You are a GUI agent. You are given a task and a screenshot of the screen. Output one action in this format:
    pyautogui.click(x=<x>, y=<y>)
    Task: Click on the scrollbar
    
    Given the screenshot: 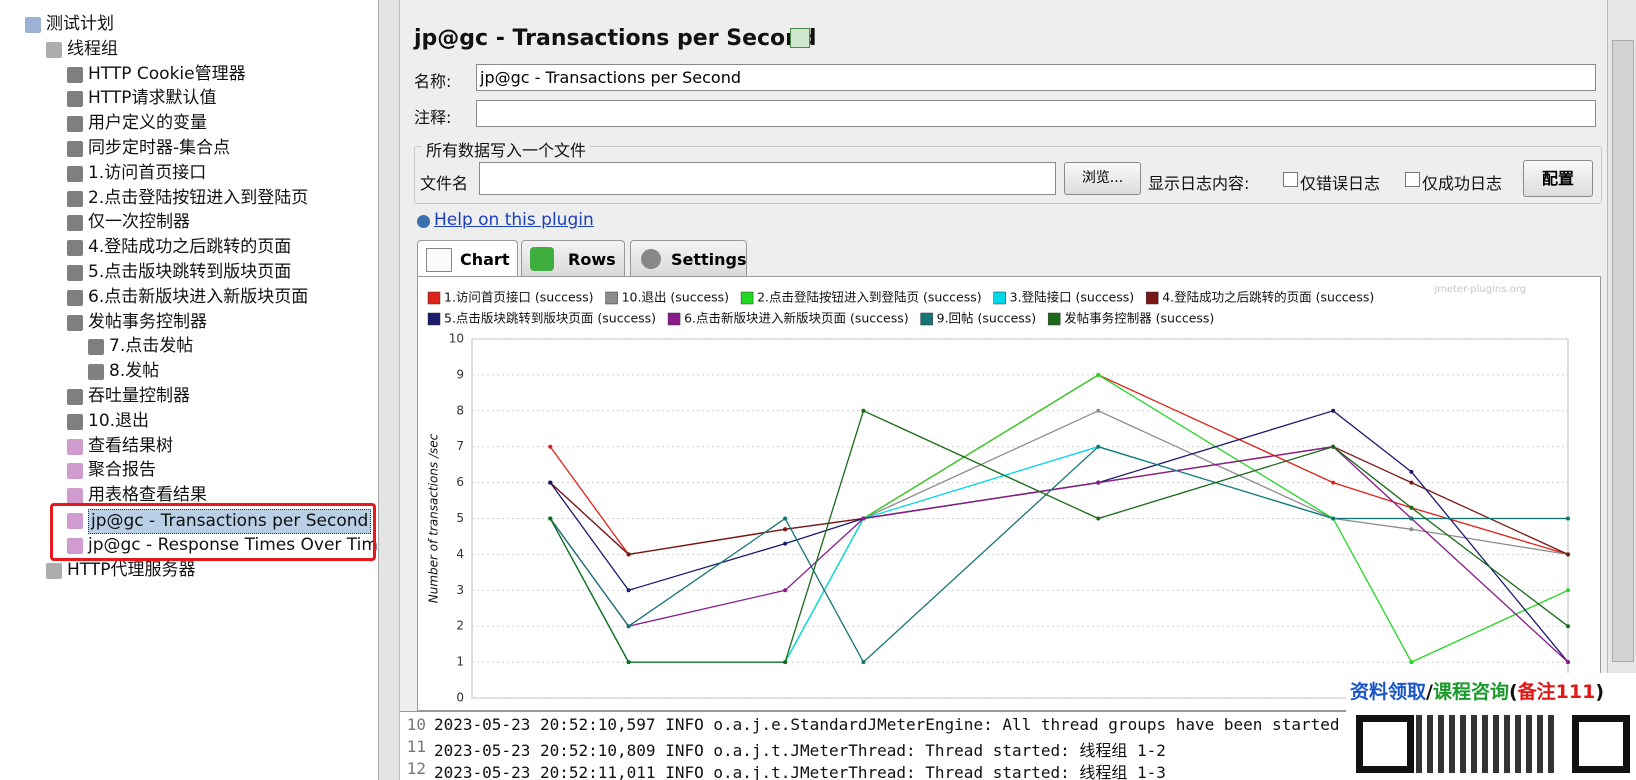 What is the action you would take?
    pyautogui.click(x=1621, y=390)
    